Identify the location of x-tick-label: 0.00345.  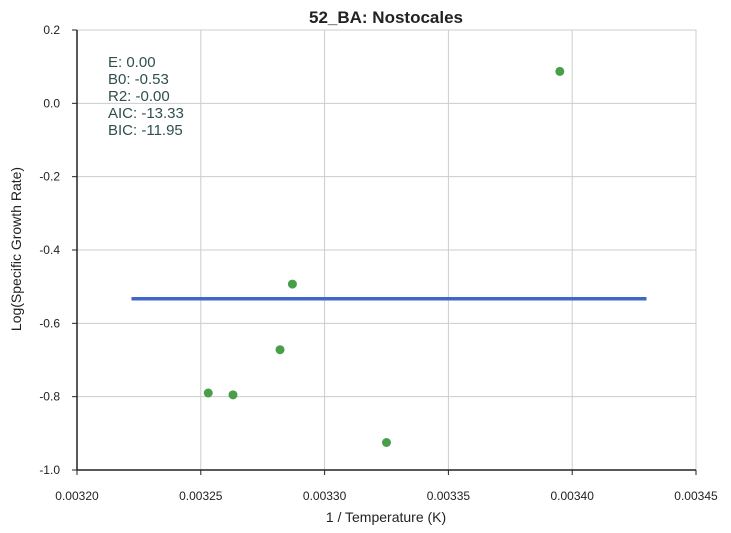
(696, 496).